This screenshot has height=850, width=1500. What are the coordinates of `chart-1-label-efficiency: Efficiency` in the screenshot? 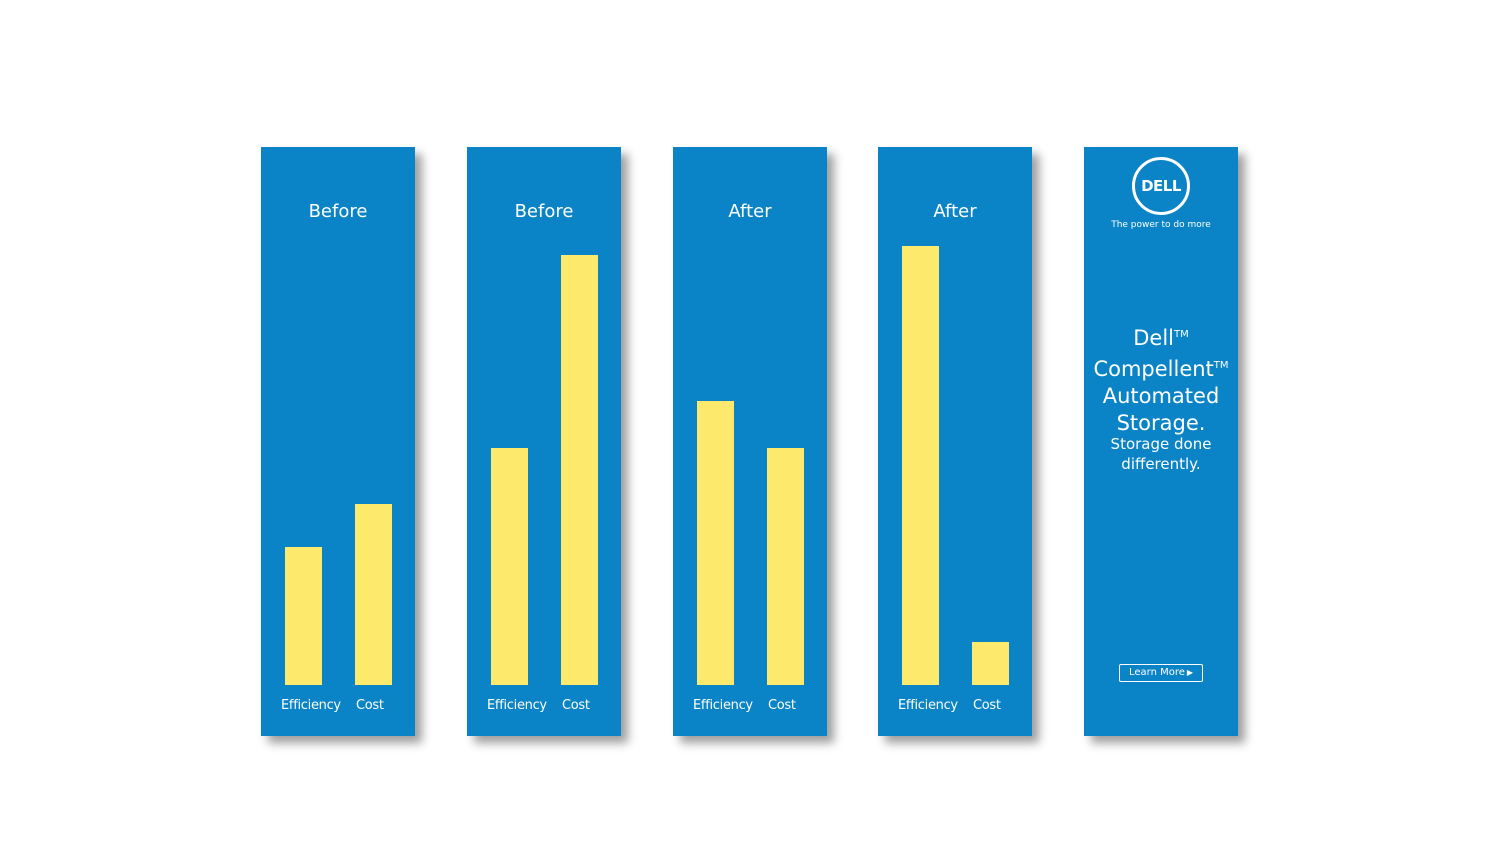 It's located at (311, 705).